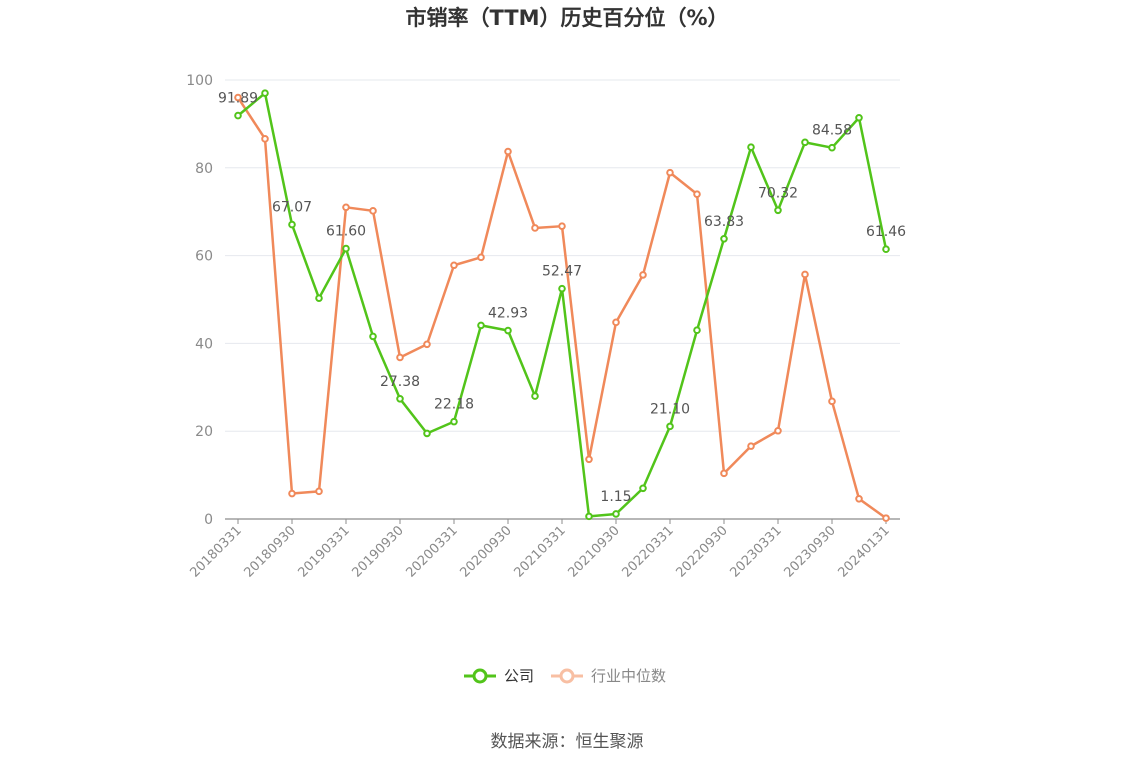 This screenshot has height=770, width=1134. What do you see at coordinates (539, 551) in the screenshot?
I see `x-tick-label: 20210331` at bounding box center [539, 551].